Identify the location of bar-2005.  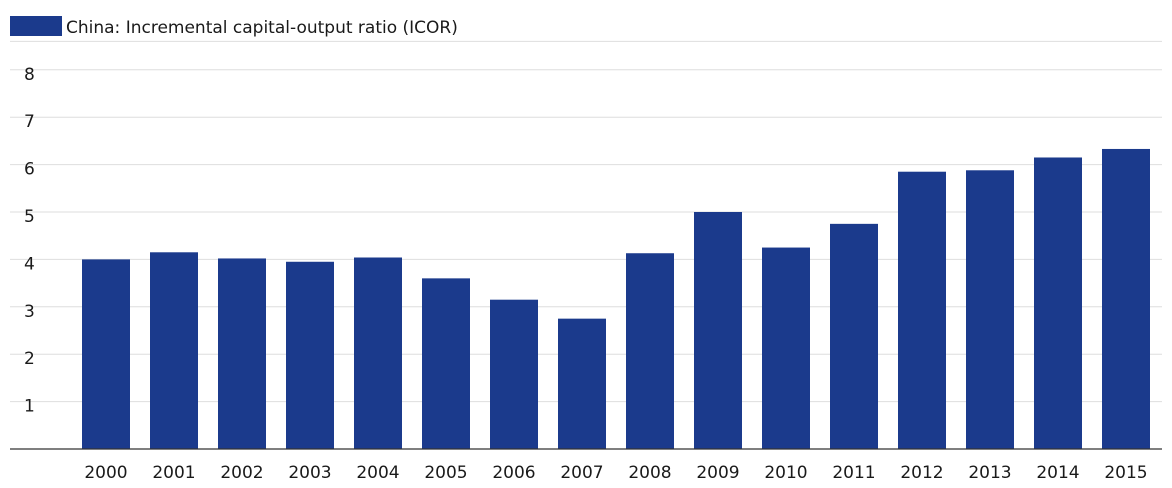
(446, 363).